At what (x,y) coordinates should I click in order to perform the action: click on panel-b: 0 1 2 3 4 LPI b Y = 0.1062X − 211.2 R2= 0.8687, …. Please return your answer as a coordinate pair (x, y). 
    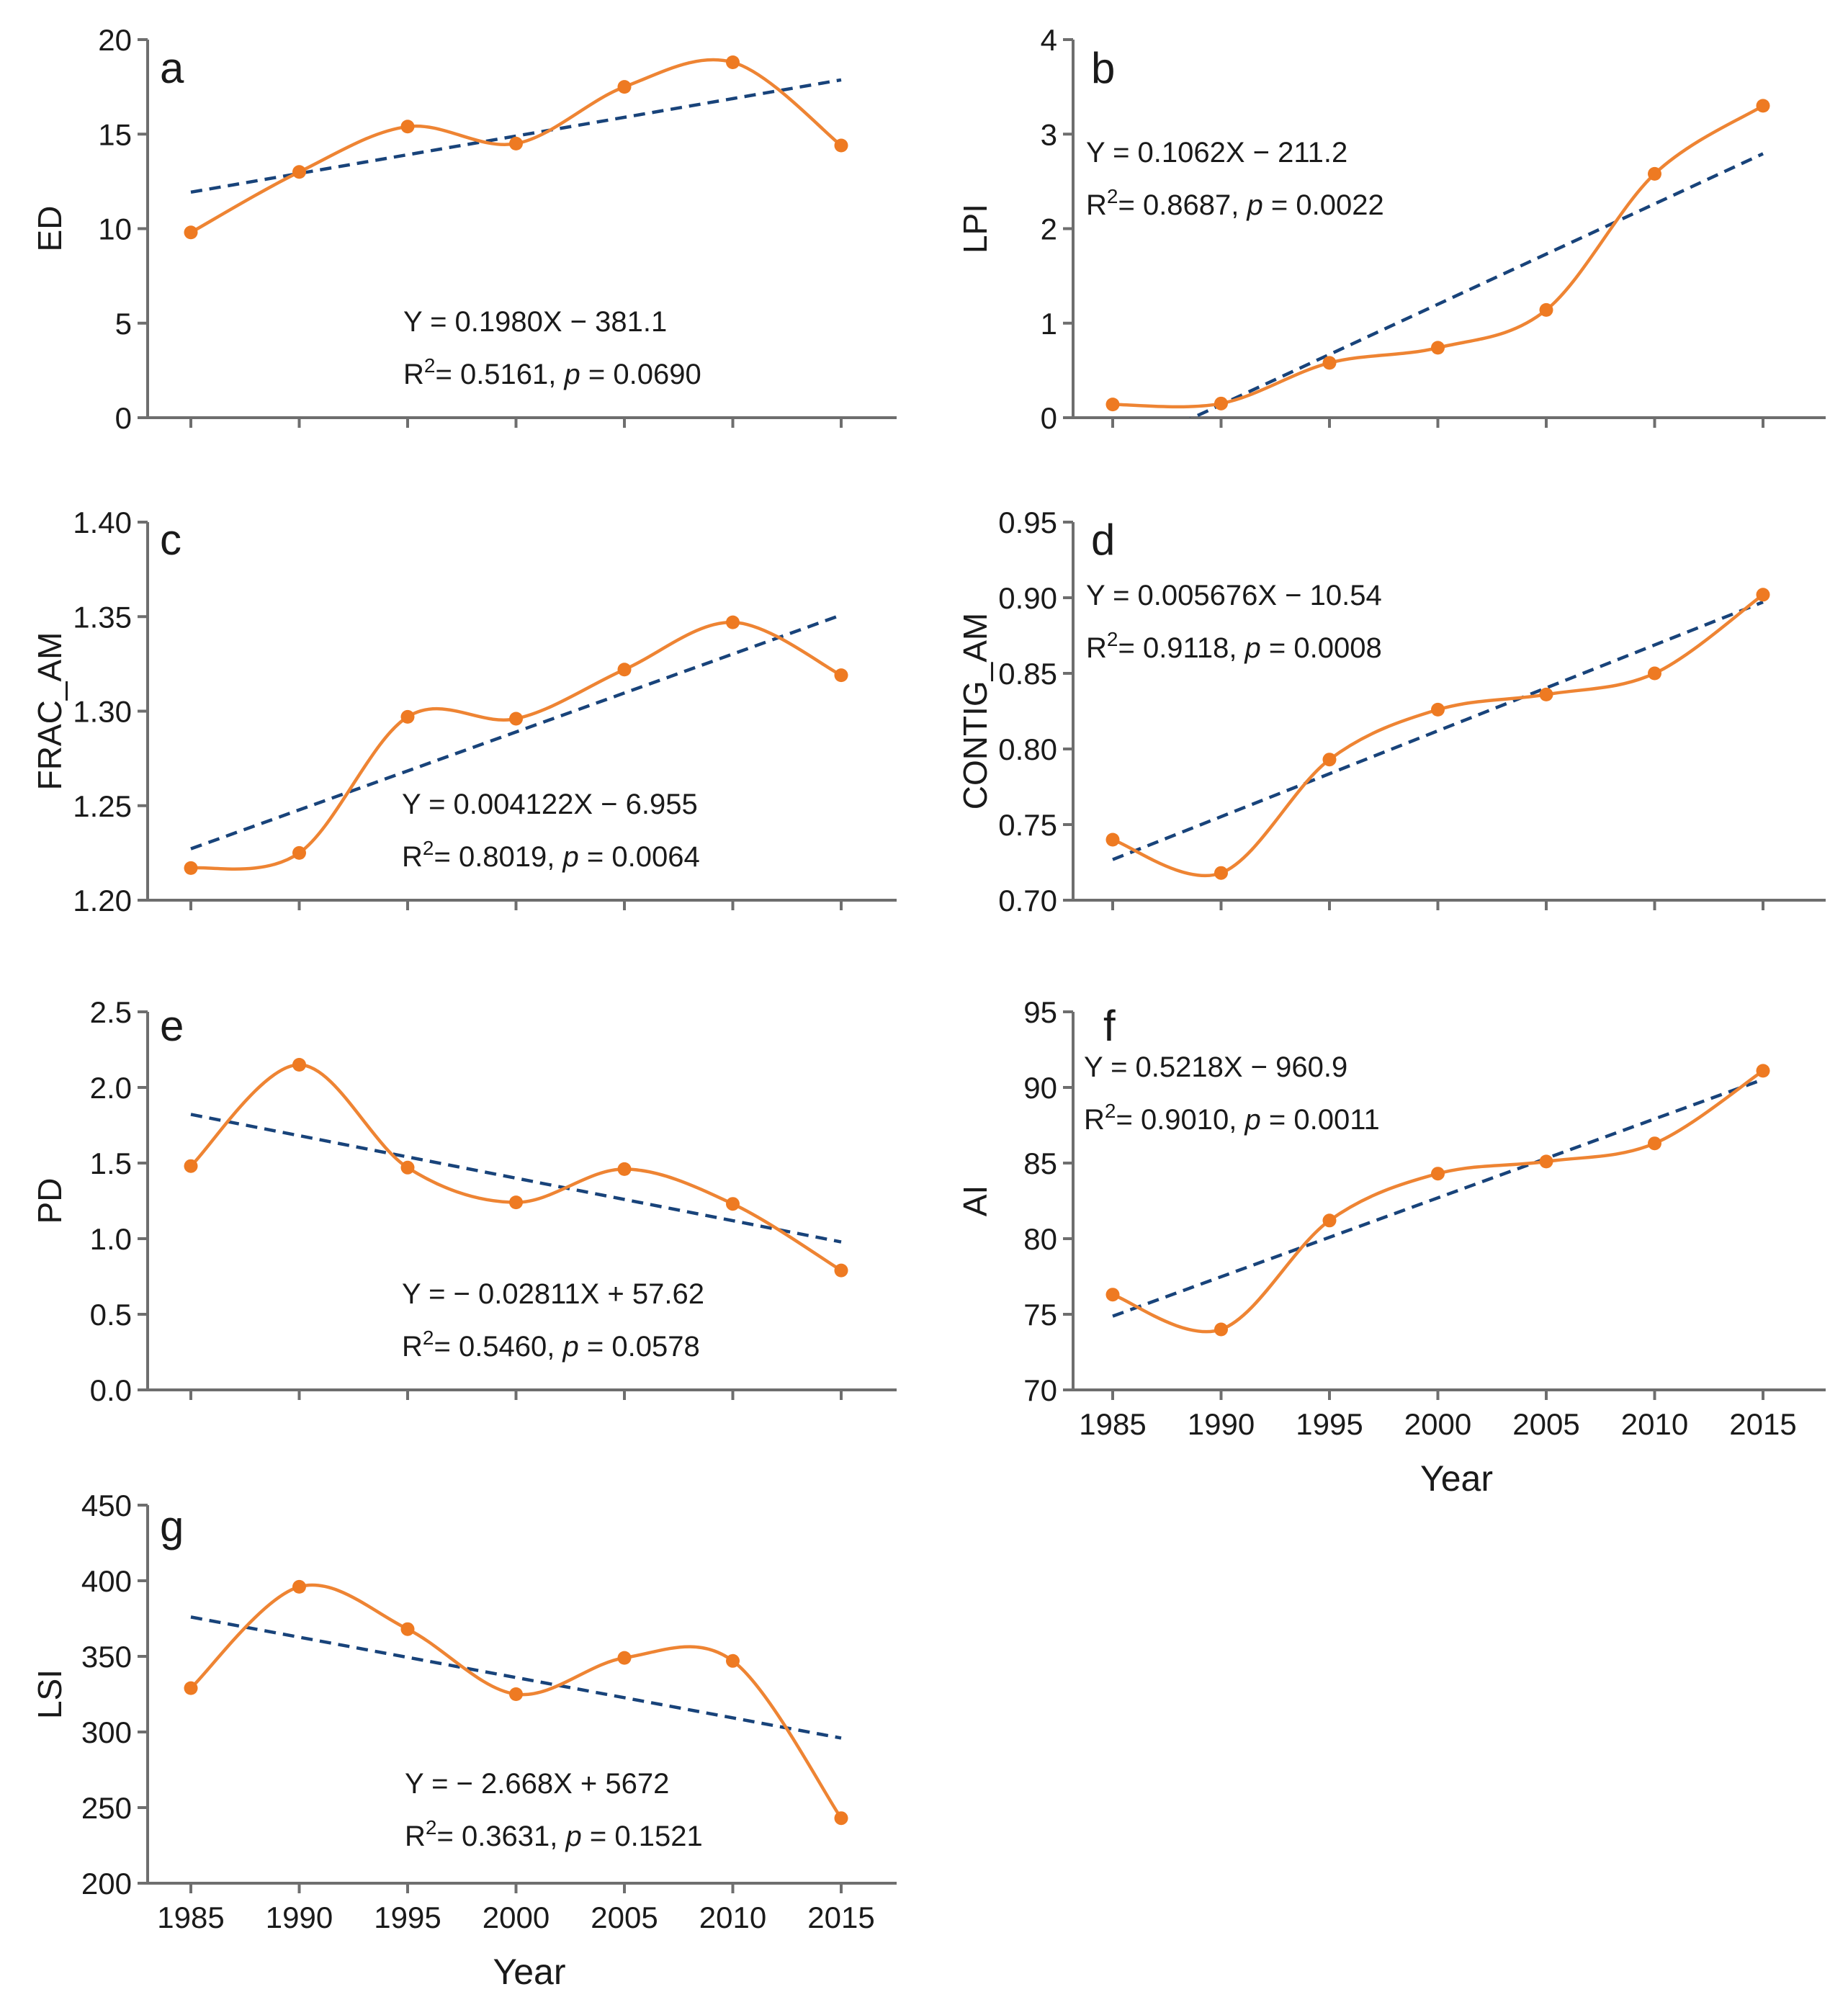
    Looking at the image, I should click on (1391, 229).